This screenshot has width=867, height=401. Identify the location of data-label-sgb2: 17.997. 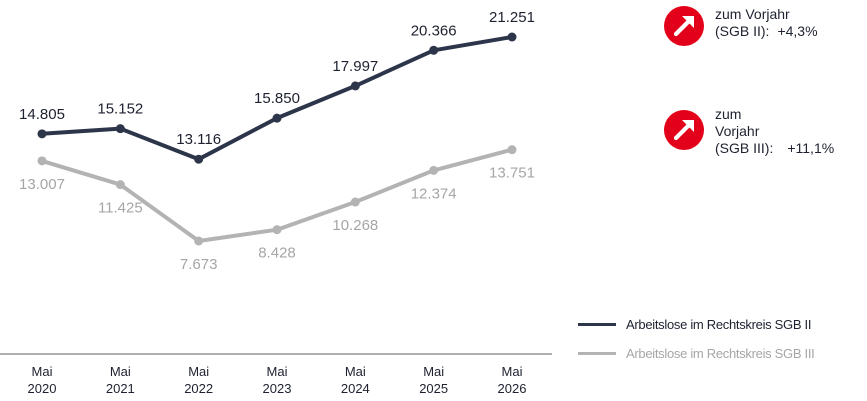
(355, 66).